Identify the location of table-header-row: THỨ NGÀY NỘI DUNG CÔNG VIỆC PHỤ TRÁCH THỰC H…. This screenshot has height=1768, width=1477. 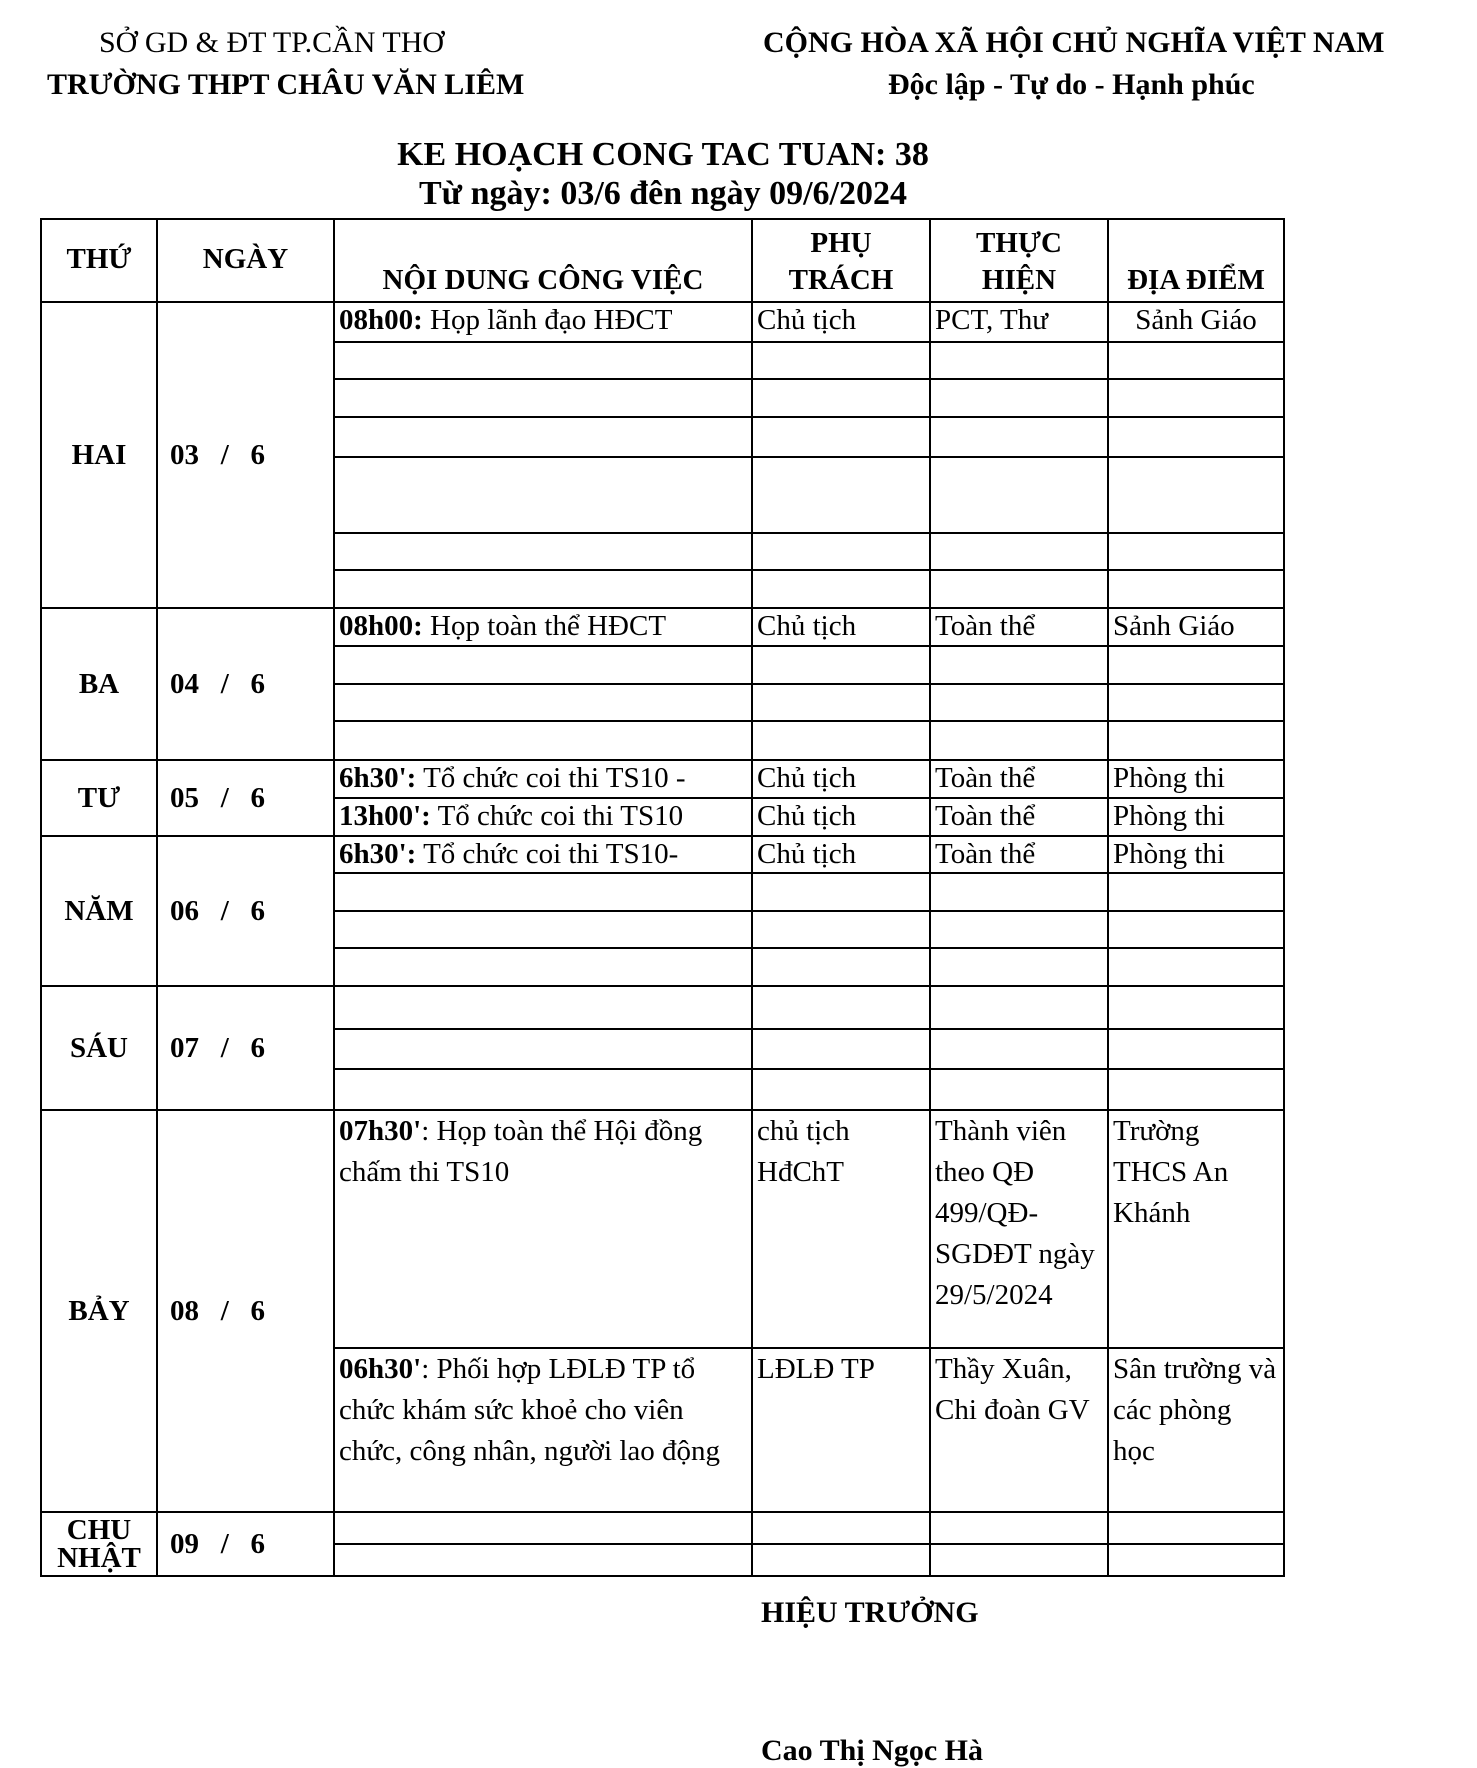
(662, 260).